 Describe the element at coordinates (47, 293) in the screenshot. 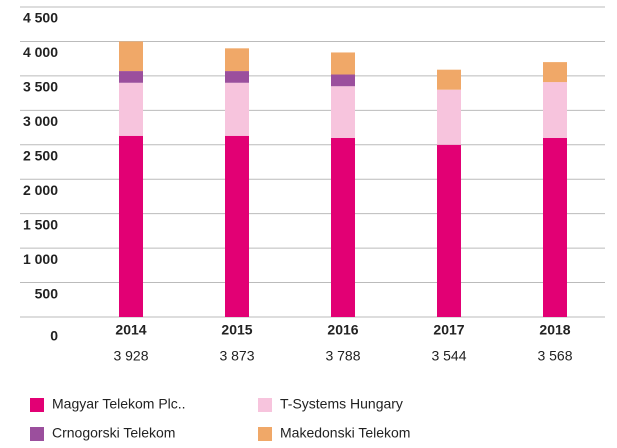

I see `y-tick-label: 500` at that location.